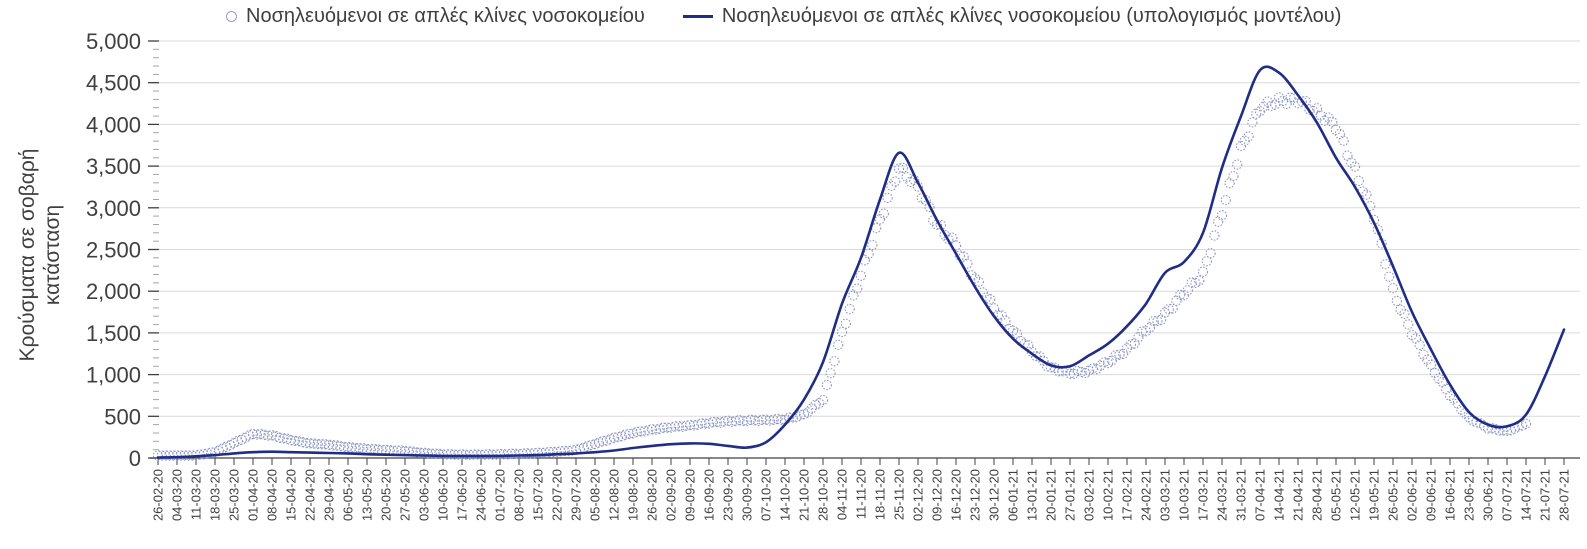  I want to click on svg-text: 24-06-20, so click(481, 495).